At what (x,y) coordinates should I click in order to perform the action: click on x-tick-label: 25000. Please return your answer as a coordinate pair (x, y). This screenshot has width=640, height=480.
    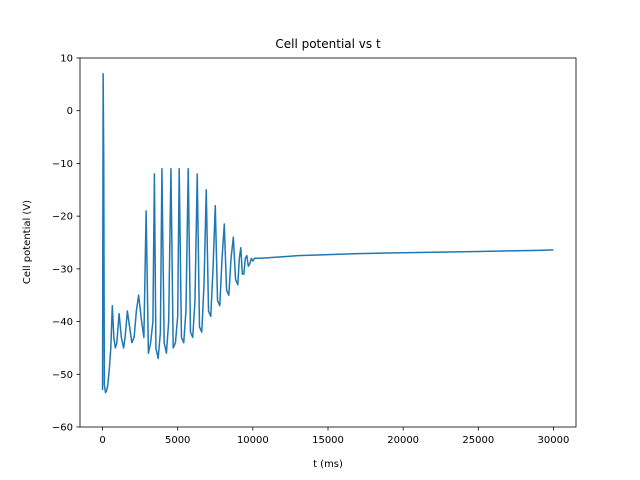
    Looking at the image, I should click on (478, 440).